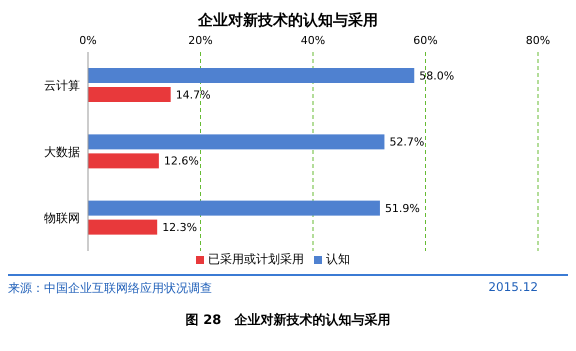 This screenshot has height=351, width=576. Describe the element at coordinates (256, 259) in the screenshot. I see `legend-label: 已采用或计划采用` at that location.